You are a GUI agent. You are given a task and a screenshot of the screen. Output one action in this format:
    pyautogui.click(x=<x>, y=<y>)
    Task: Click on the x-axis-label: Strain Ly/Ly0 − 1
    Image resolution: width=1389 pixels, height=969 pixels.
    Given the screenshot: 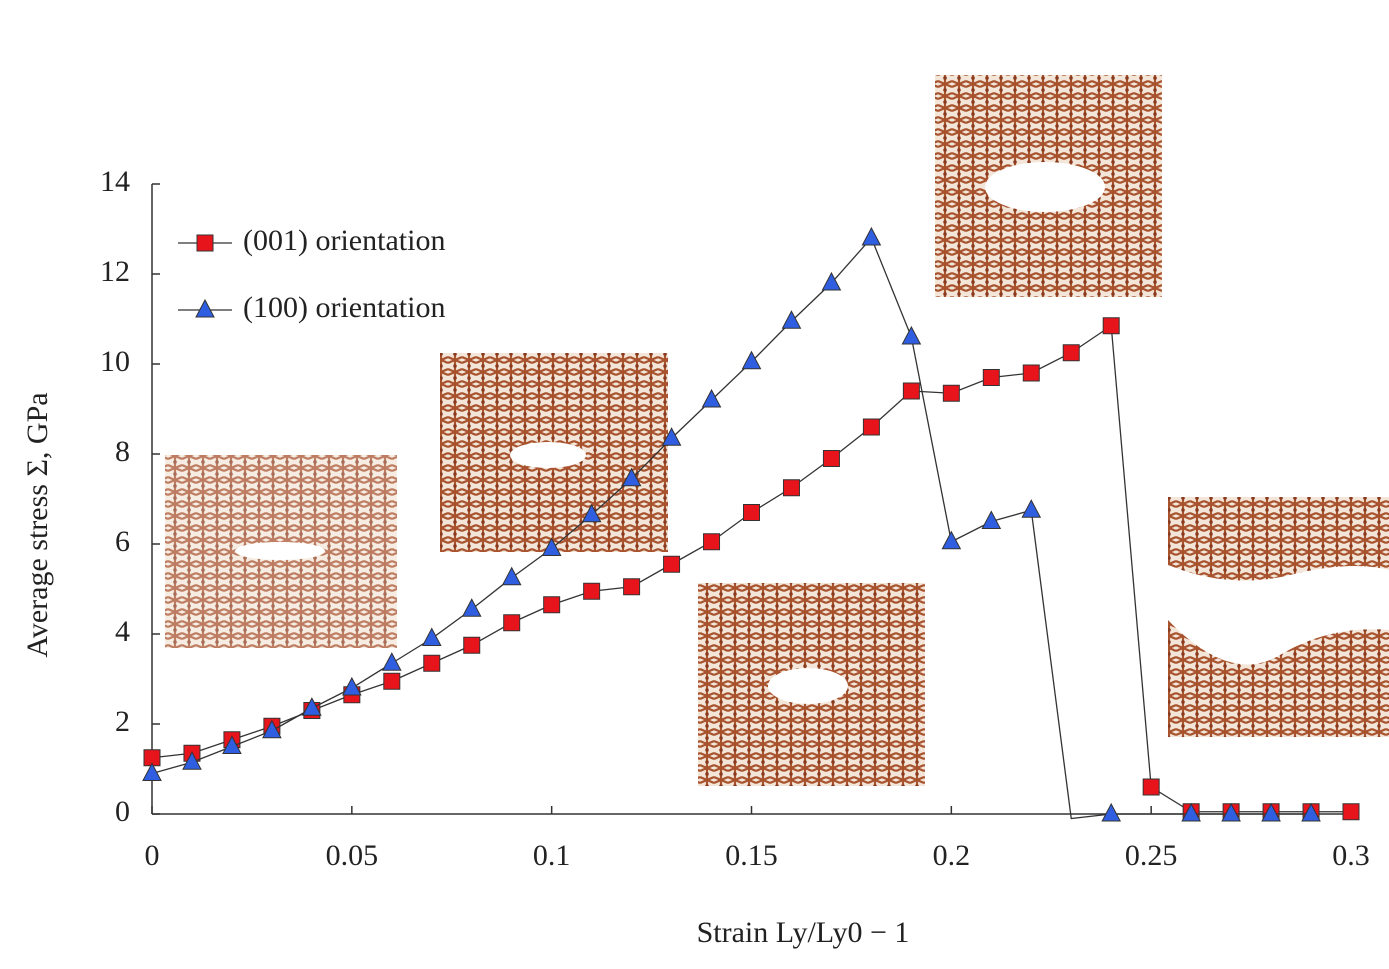 What is the action you would take?
    pyautogui.click(x=803, y=932)
    